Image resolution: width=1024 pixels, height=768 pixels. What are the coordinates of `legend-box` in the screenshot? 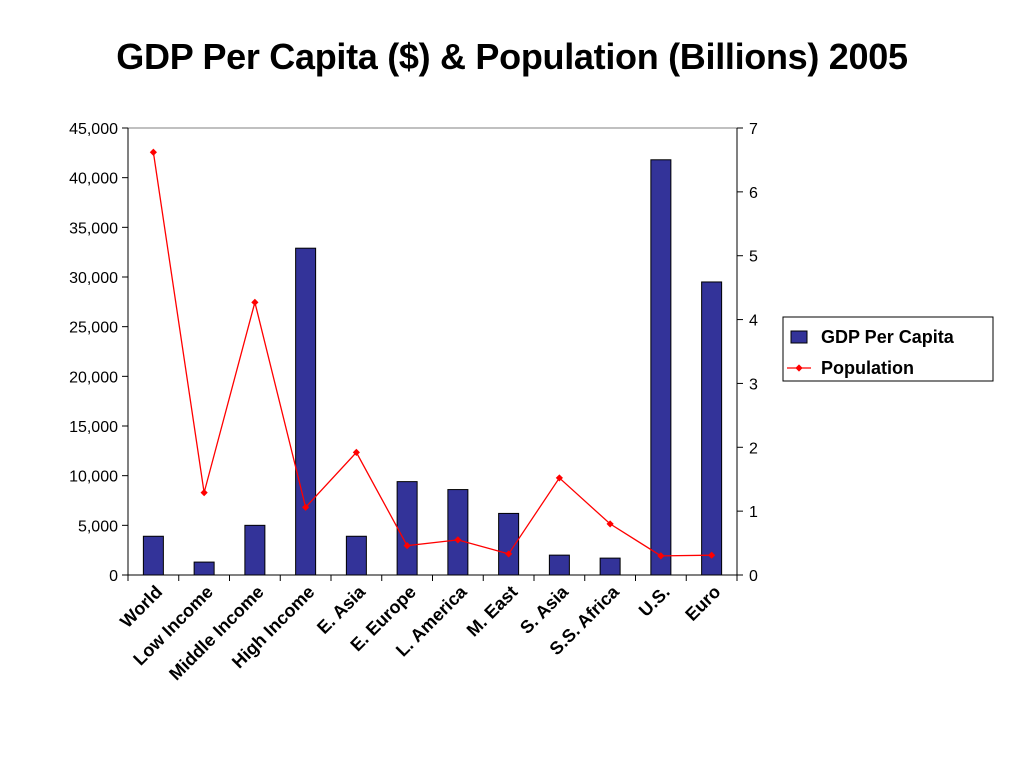 It's located at (888, 349).